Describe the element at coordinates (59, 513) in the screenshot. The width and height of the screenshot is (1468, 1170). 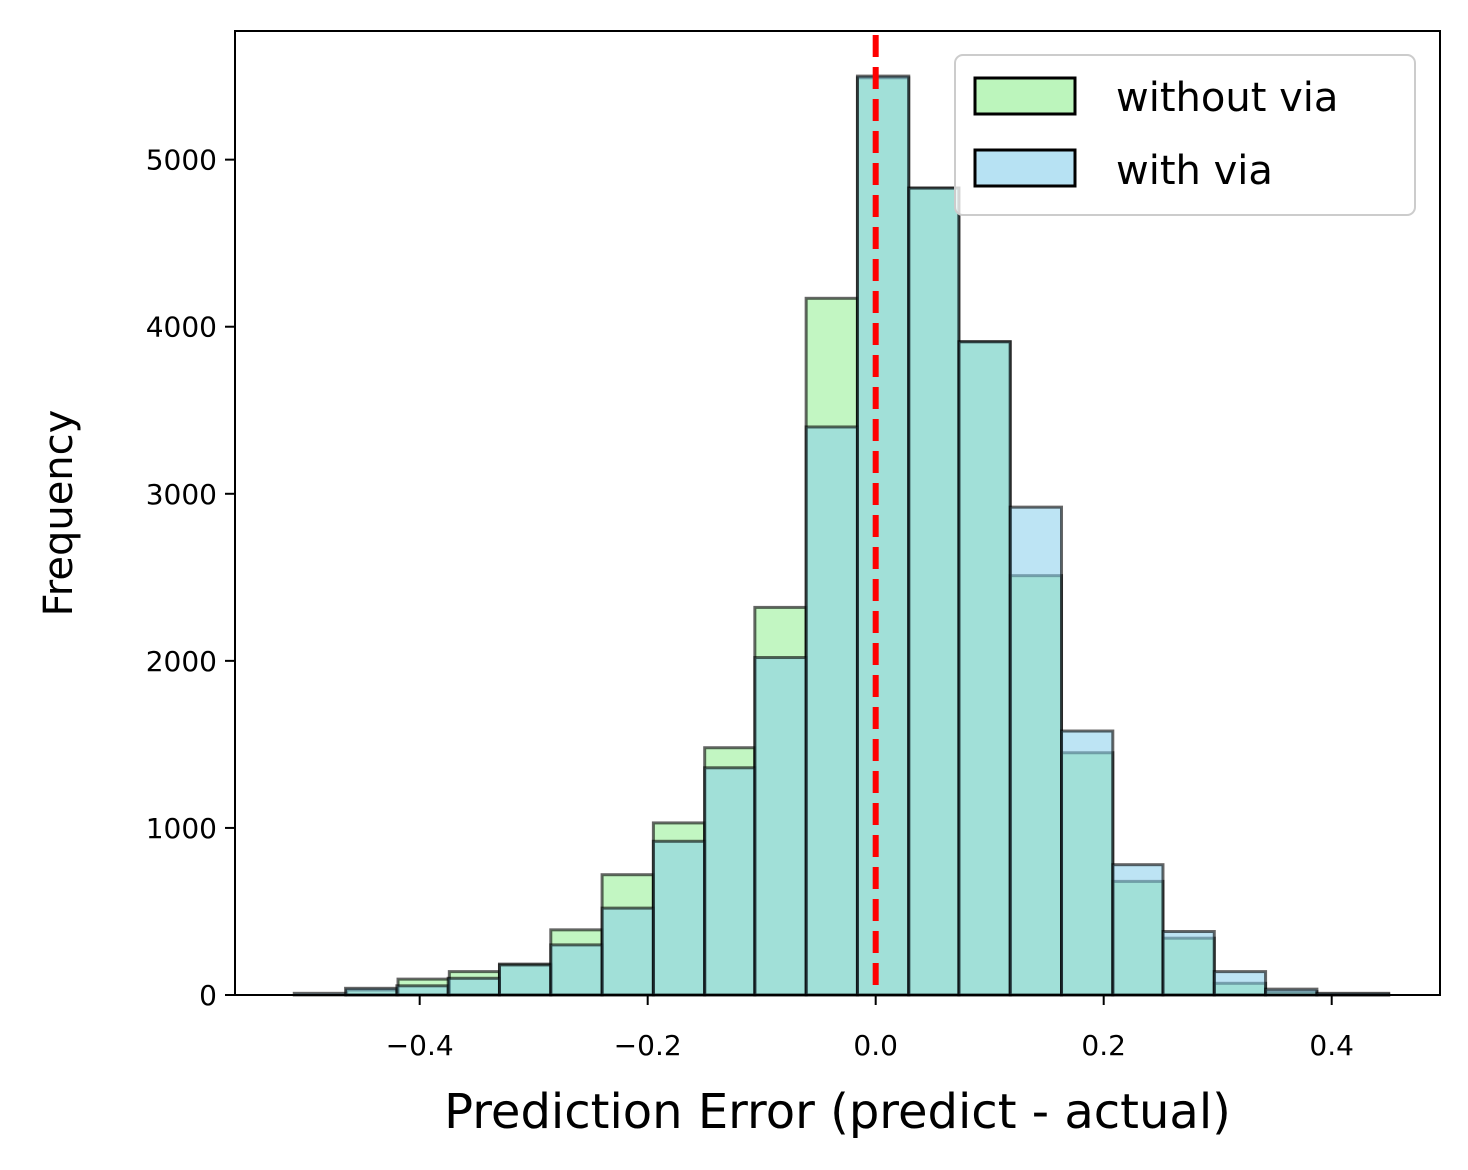
I see `y-axis-label: Frequency` at that location.